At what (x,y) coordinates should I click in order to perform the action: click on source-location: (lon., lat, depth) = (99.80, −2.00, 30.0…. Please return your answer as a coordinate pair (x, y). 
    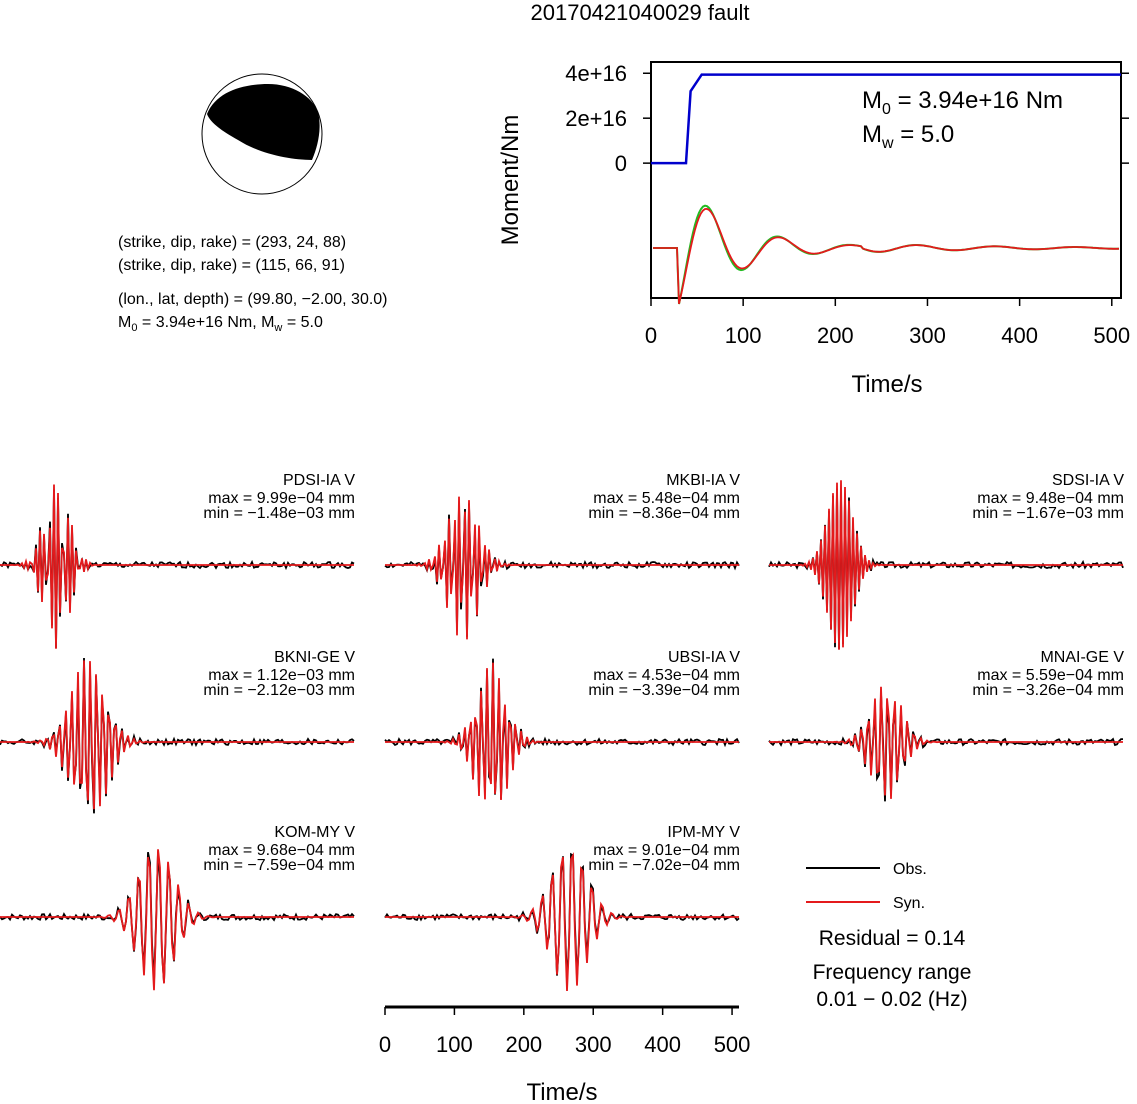
    Looking at the image, I should click on (253, 299).